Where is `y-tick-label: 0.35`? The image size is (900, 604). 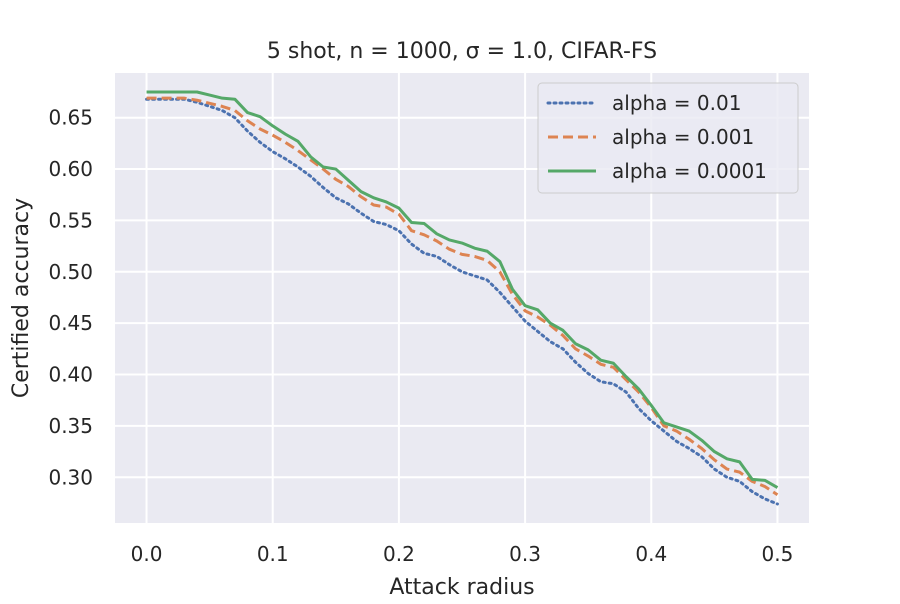
y-tick-label: 0.35 is located at coordinates (70, 426).